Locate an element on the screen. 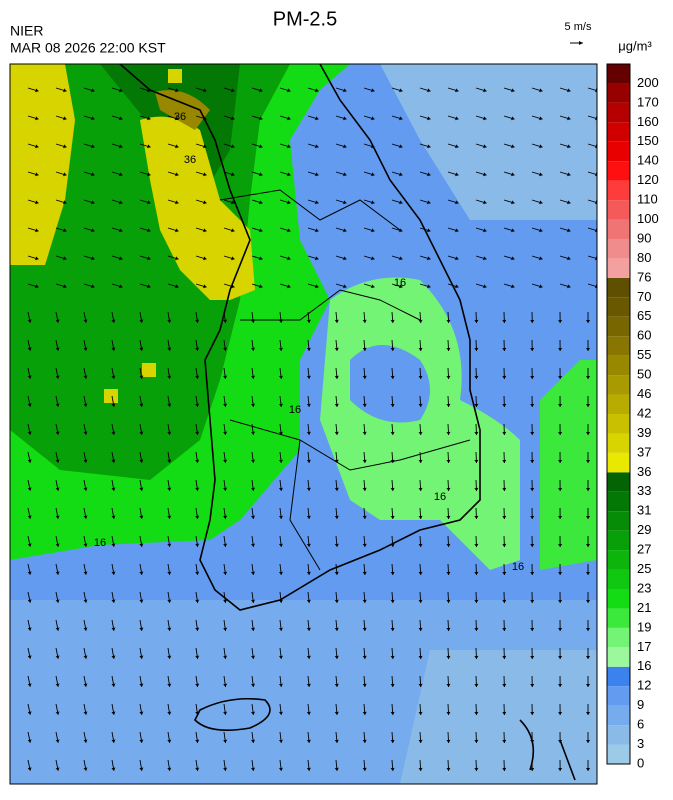  colorbar-label: 120 is located at coordinates (648, 179).